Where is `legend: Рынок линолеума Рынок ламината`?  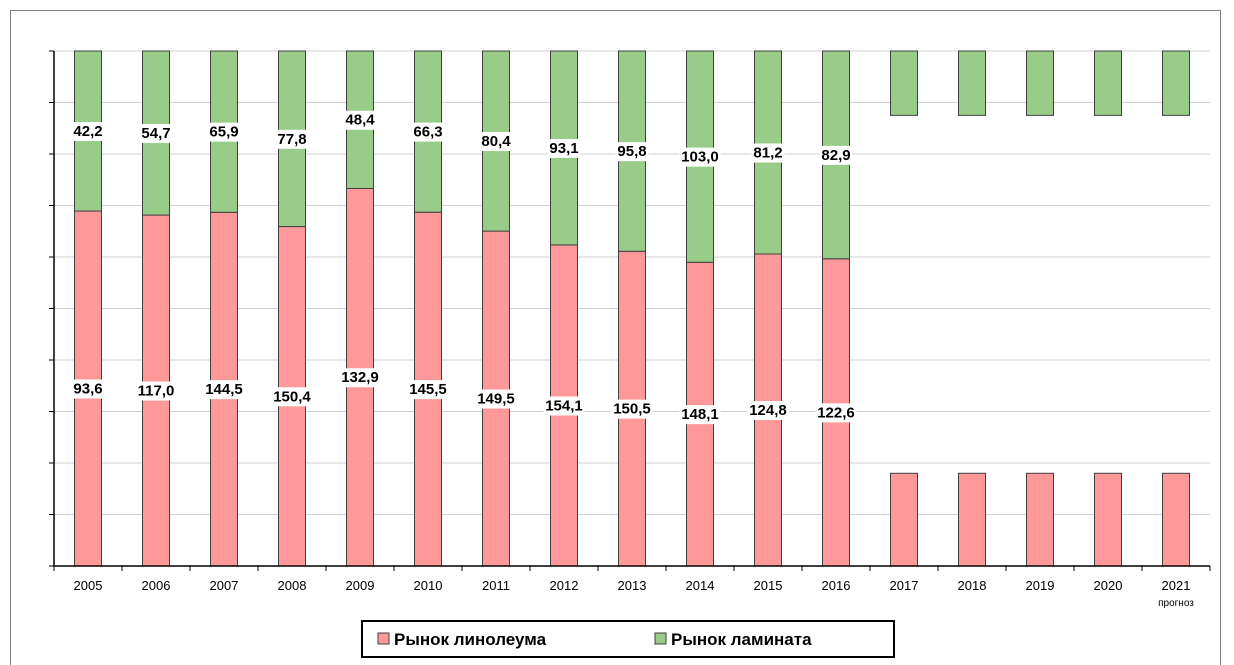
legend: Рынок линолеума Рынок ламината is located at coordinates (628, 639).